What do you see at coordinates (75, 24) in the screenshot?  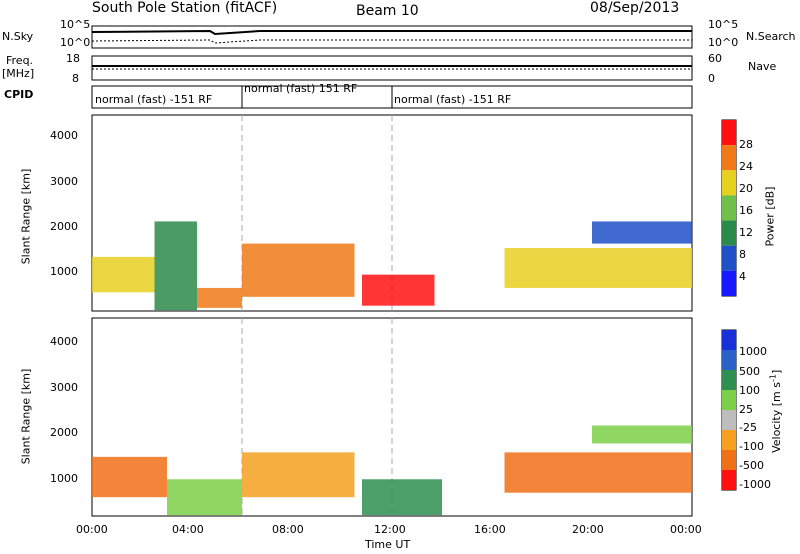 I see `noise-tick-top-left: 10^5` at bounding box center [75, 24].